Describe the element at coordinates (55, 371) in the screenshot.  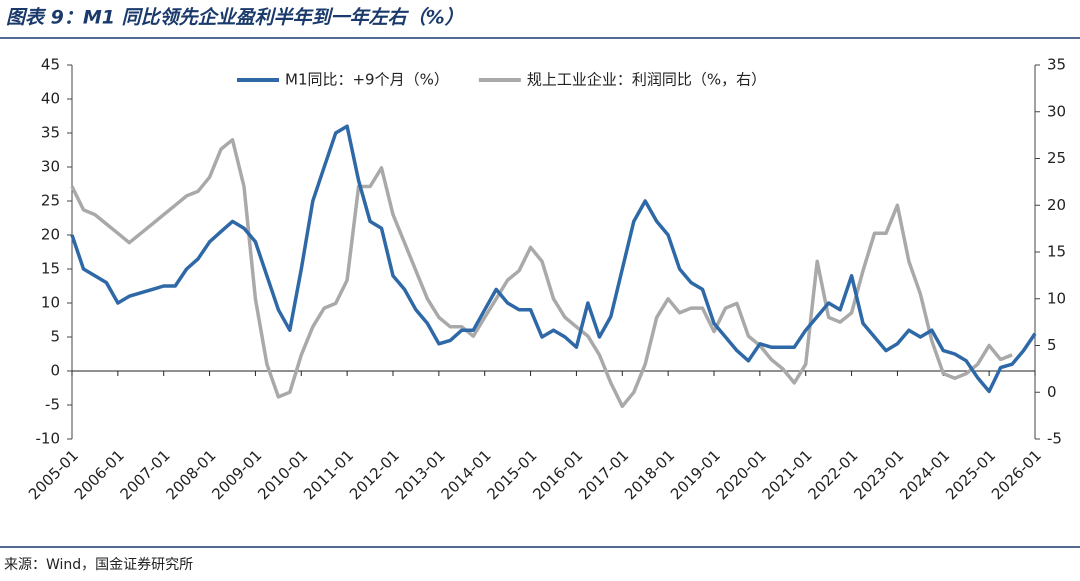
I see `y-tick-label: 0` at that location.